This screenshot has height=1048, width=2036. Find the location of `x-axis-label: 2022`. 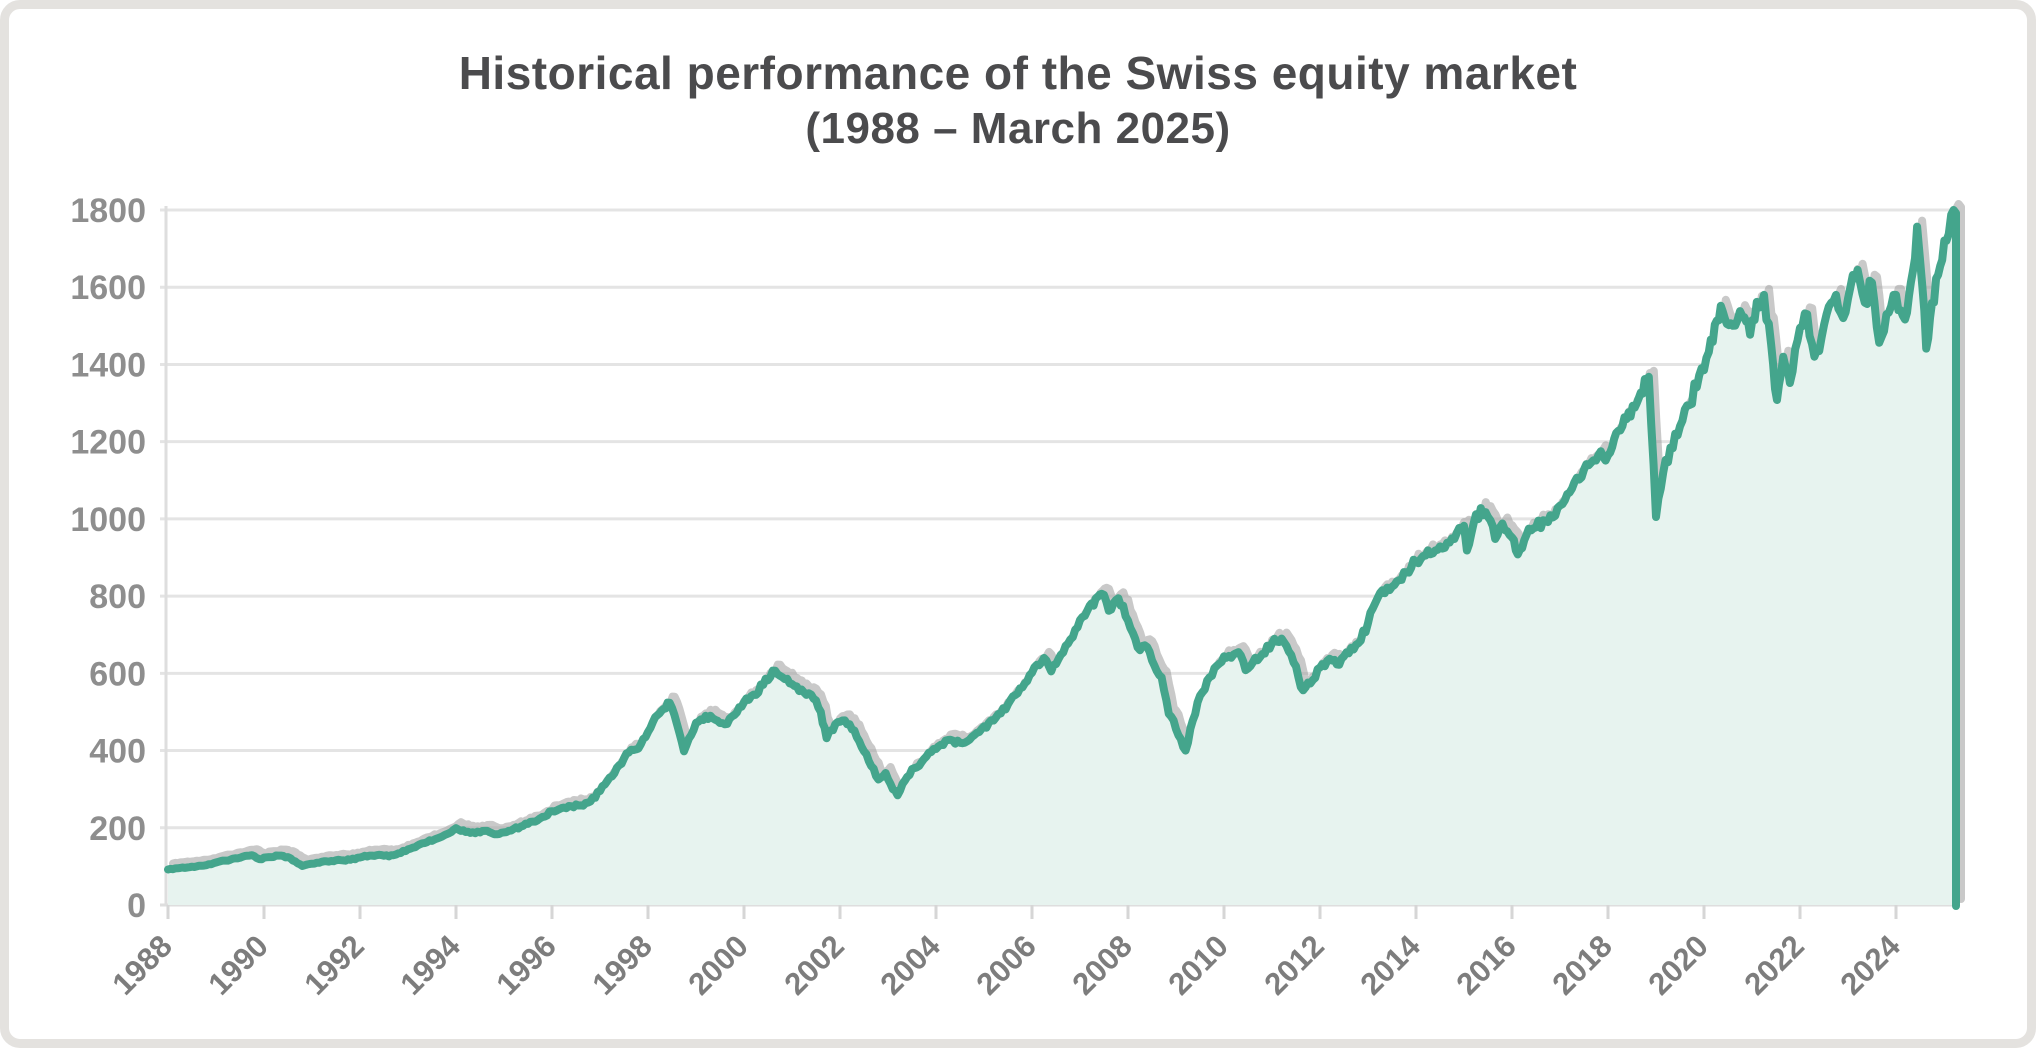

x-axis-label: 2022 is located at coordinates (1774, 965).